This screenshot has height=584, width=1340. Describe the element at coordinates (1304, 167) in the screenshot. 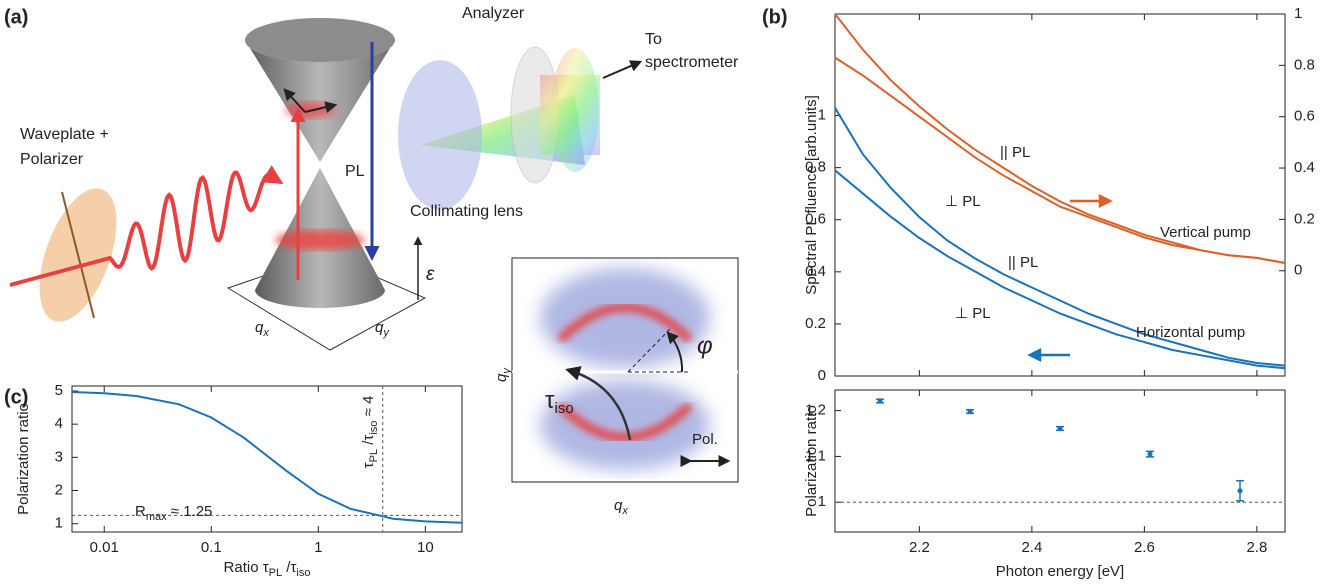

I see `y2-tick-label: 0.4` at that location.